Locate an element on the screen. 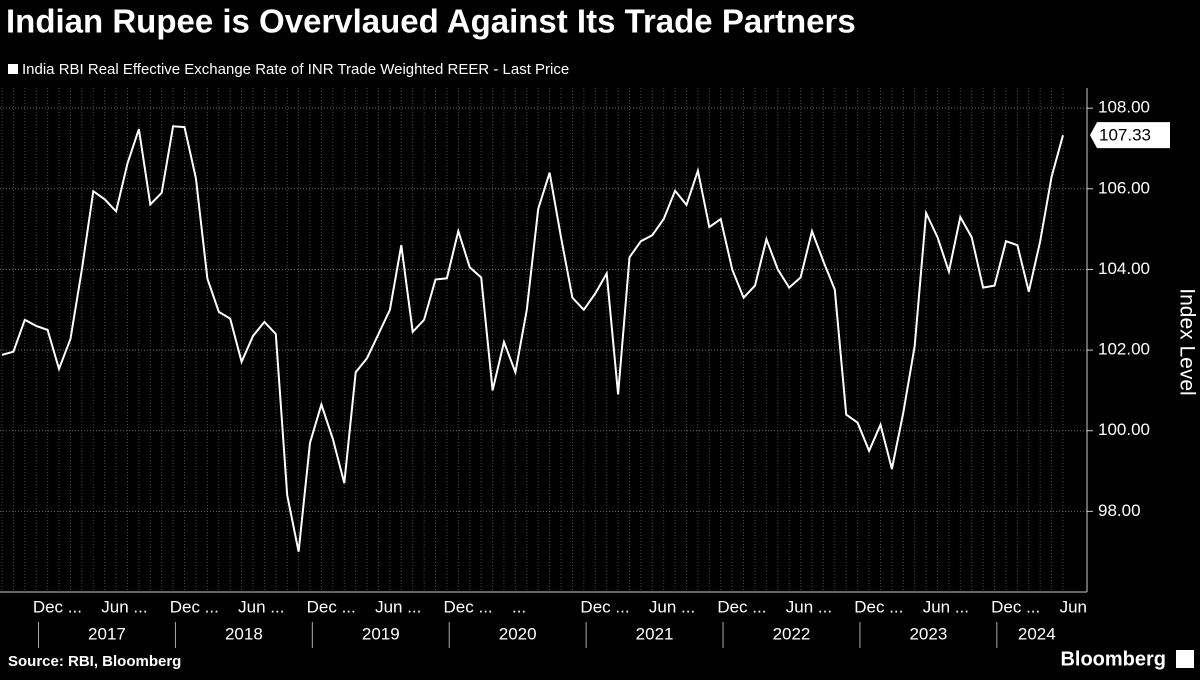  last-price-label: 107.33 is located at coordinates (1125, 135).